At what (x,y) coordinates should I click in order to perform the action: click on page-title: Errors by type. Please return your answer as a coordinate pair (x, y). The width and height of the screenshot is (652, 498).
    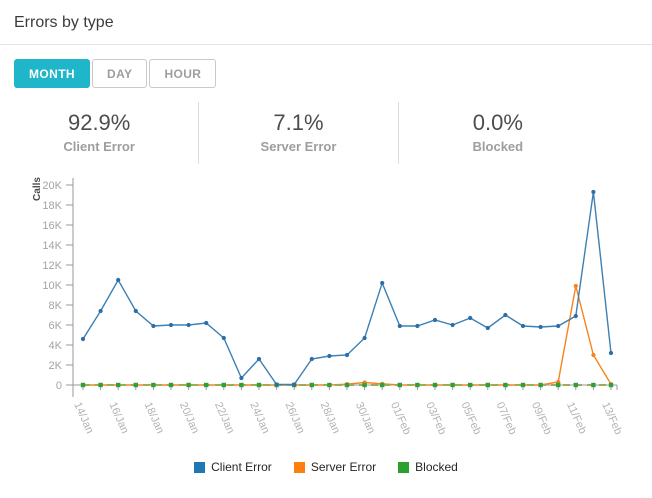
    Looking at the image, I should click on (64, 22).